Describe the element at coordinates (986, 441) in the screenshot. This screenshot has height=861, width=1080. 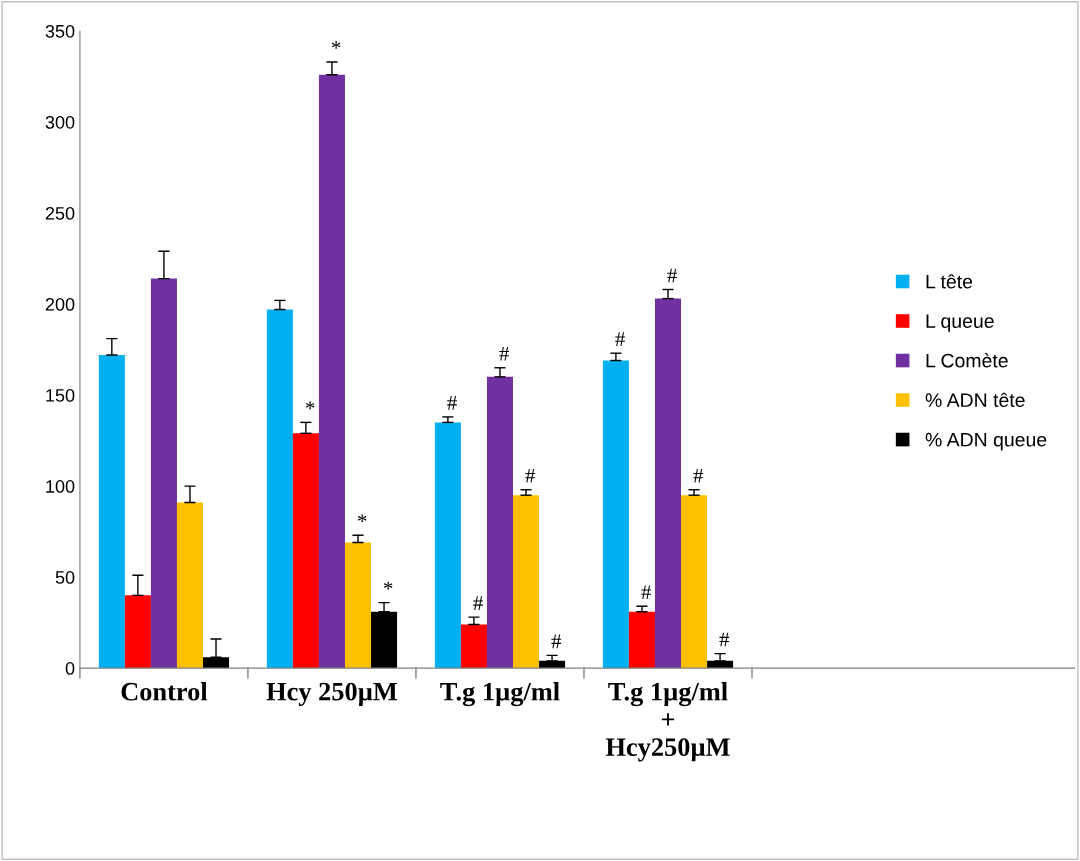
I see `legend-label: % ADN queue` at that location.